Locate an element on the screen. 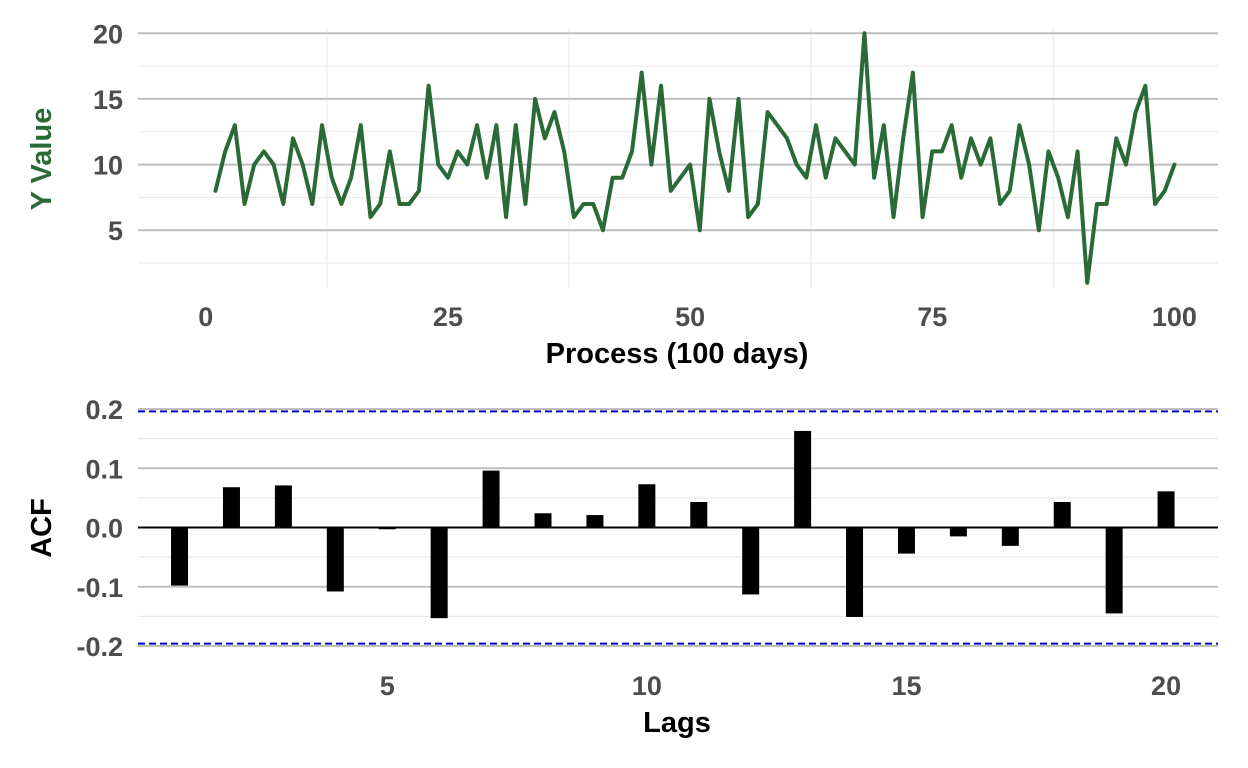 The width and height of the screenshot is (1248, 768). y-tick-label: 0.0 is located at coordinates (104, 529).